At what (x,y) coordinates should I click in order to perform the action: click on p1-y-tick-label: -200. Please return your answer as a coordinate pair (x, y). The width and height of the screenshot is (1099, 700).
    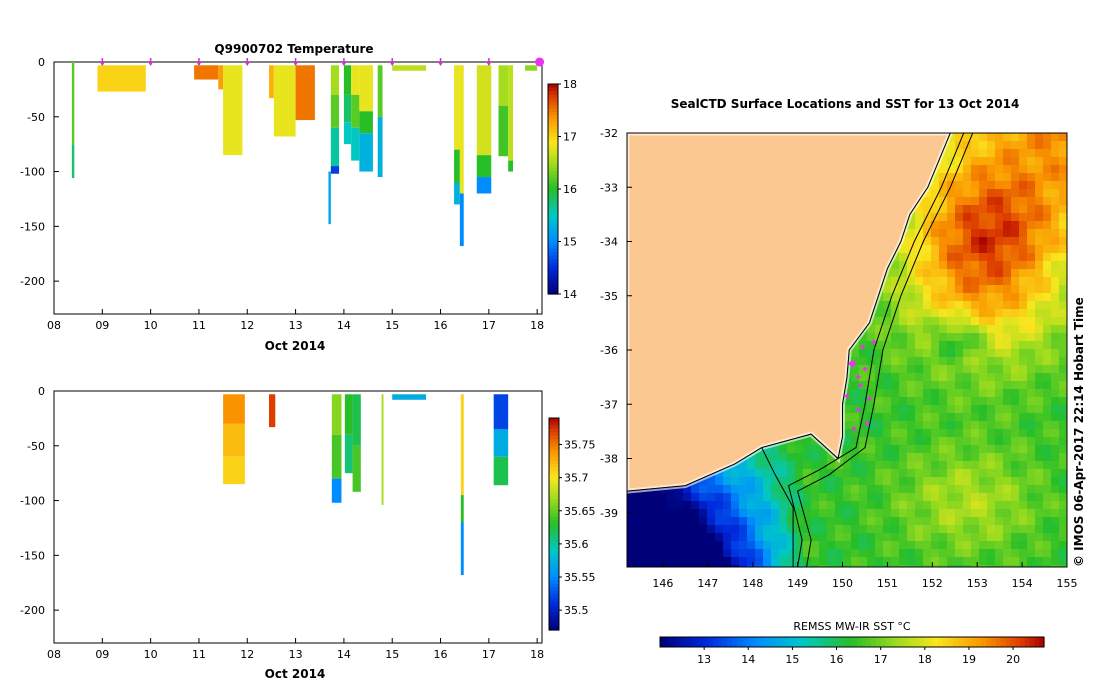
    Looking at the image, I should click on (32, 281).